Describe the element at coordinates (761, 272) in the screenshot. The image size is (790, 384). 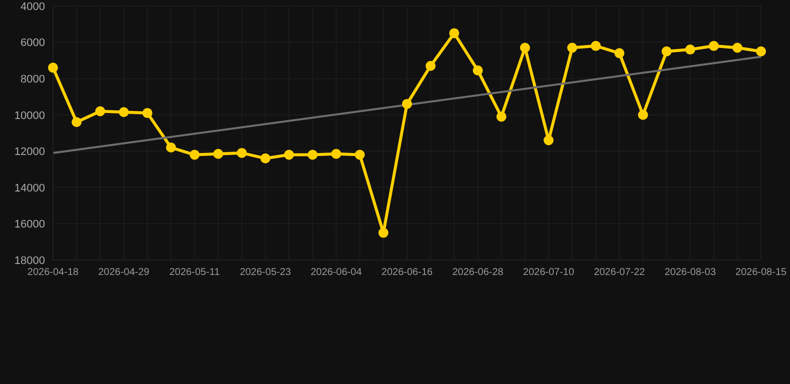
I see `x-tick-label: 2026-08-15` at that location.